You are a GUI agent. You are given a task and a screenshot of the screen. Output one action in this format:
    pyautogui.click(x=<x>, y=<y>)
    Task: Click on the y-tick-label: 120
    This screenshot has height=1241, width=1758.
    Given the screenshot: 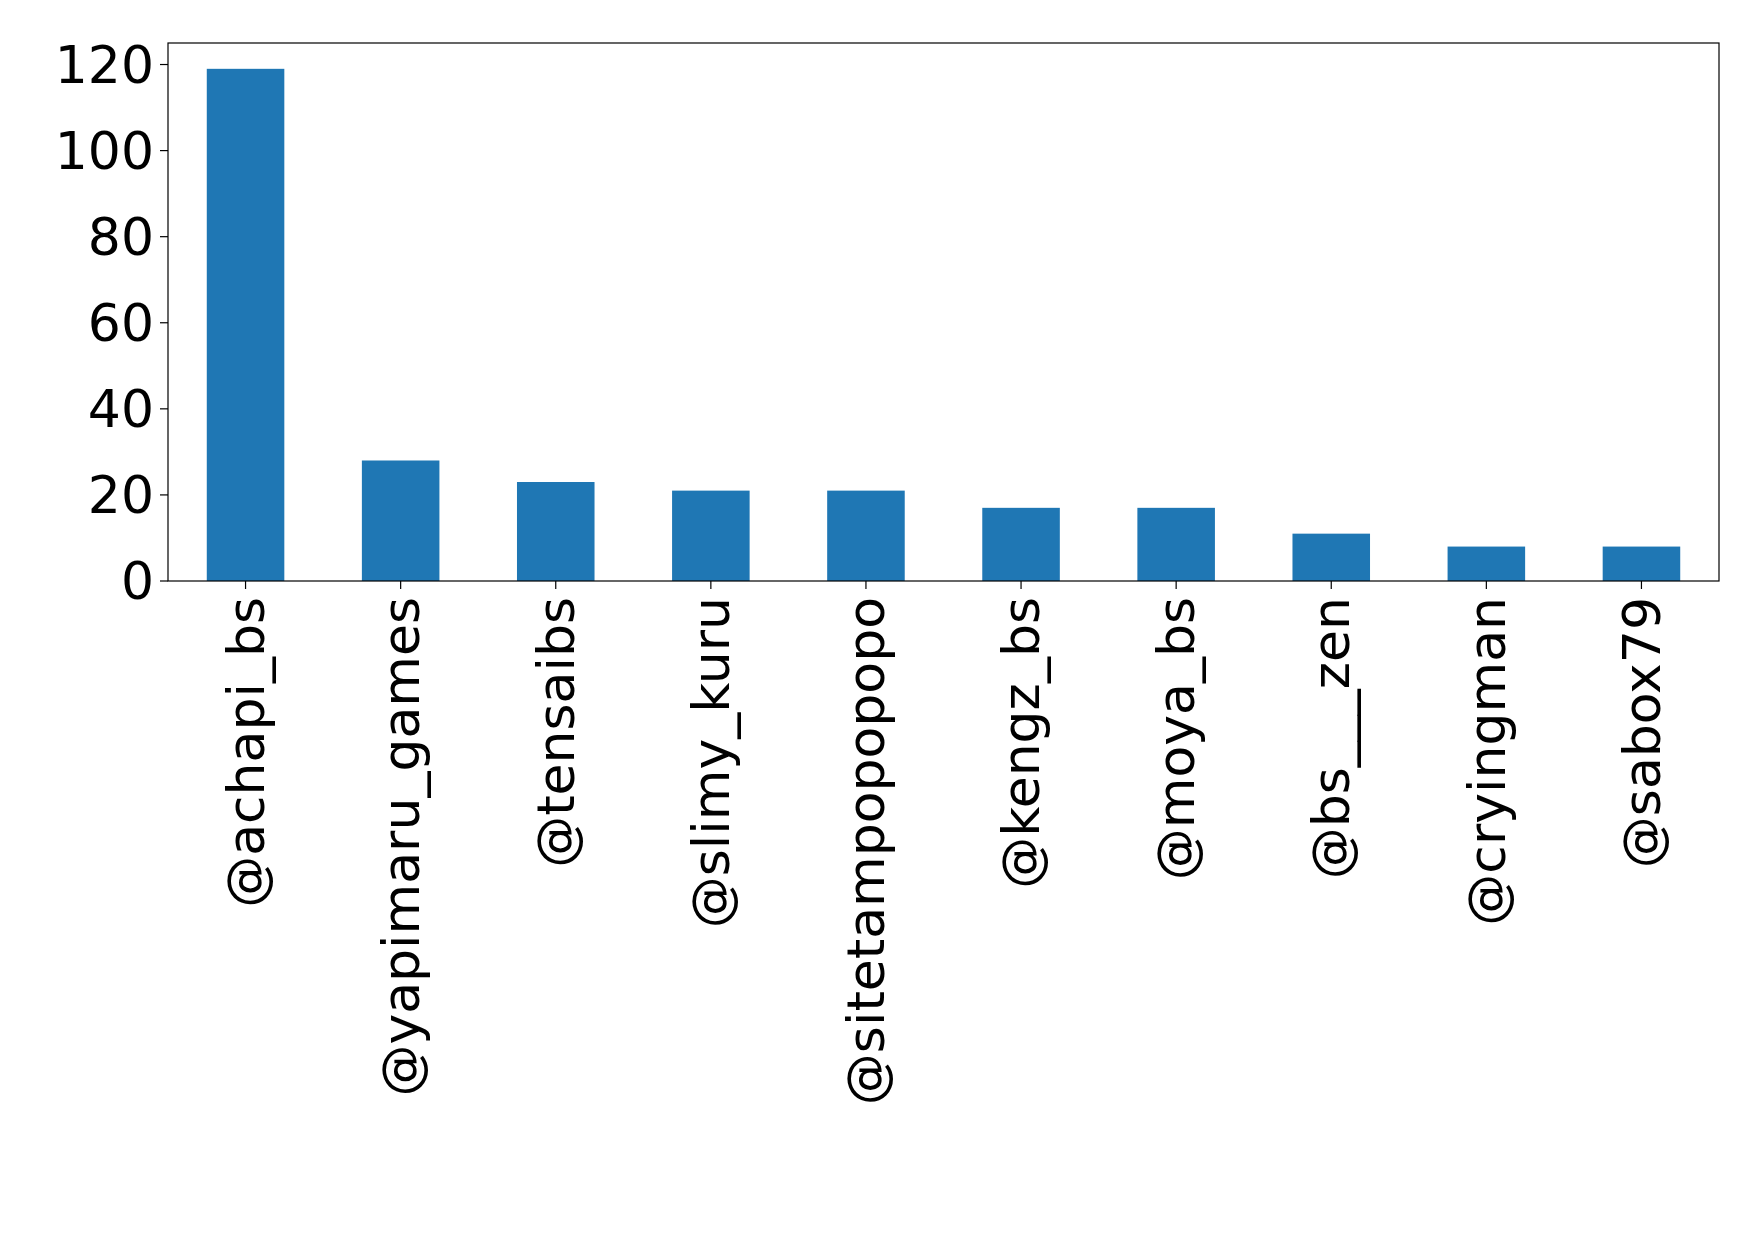 What is the action you would take?
    pyautogui.click(x=104, y=64)
    